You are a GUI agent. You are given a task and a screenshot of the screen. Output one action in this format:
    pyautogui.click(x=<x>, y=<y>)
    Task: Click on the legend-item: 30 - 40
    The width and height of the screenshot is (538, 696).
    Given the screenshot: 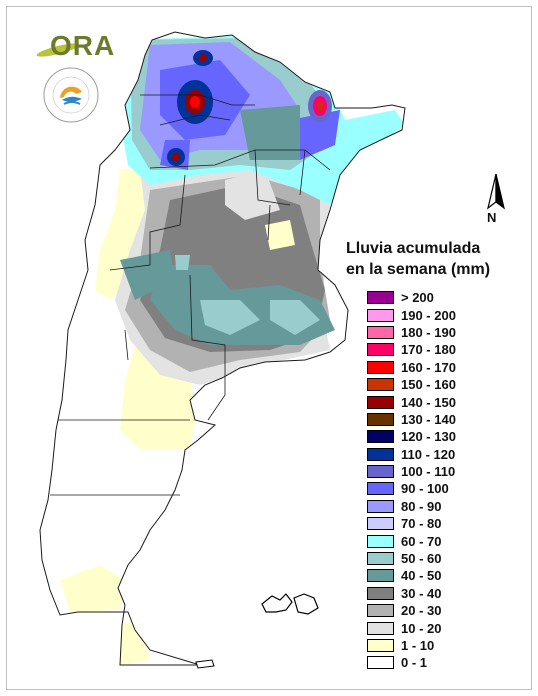 What is the action you would take?
    pyautogui.click(x=411, y=593)
    